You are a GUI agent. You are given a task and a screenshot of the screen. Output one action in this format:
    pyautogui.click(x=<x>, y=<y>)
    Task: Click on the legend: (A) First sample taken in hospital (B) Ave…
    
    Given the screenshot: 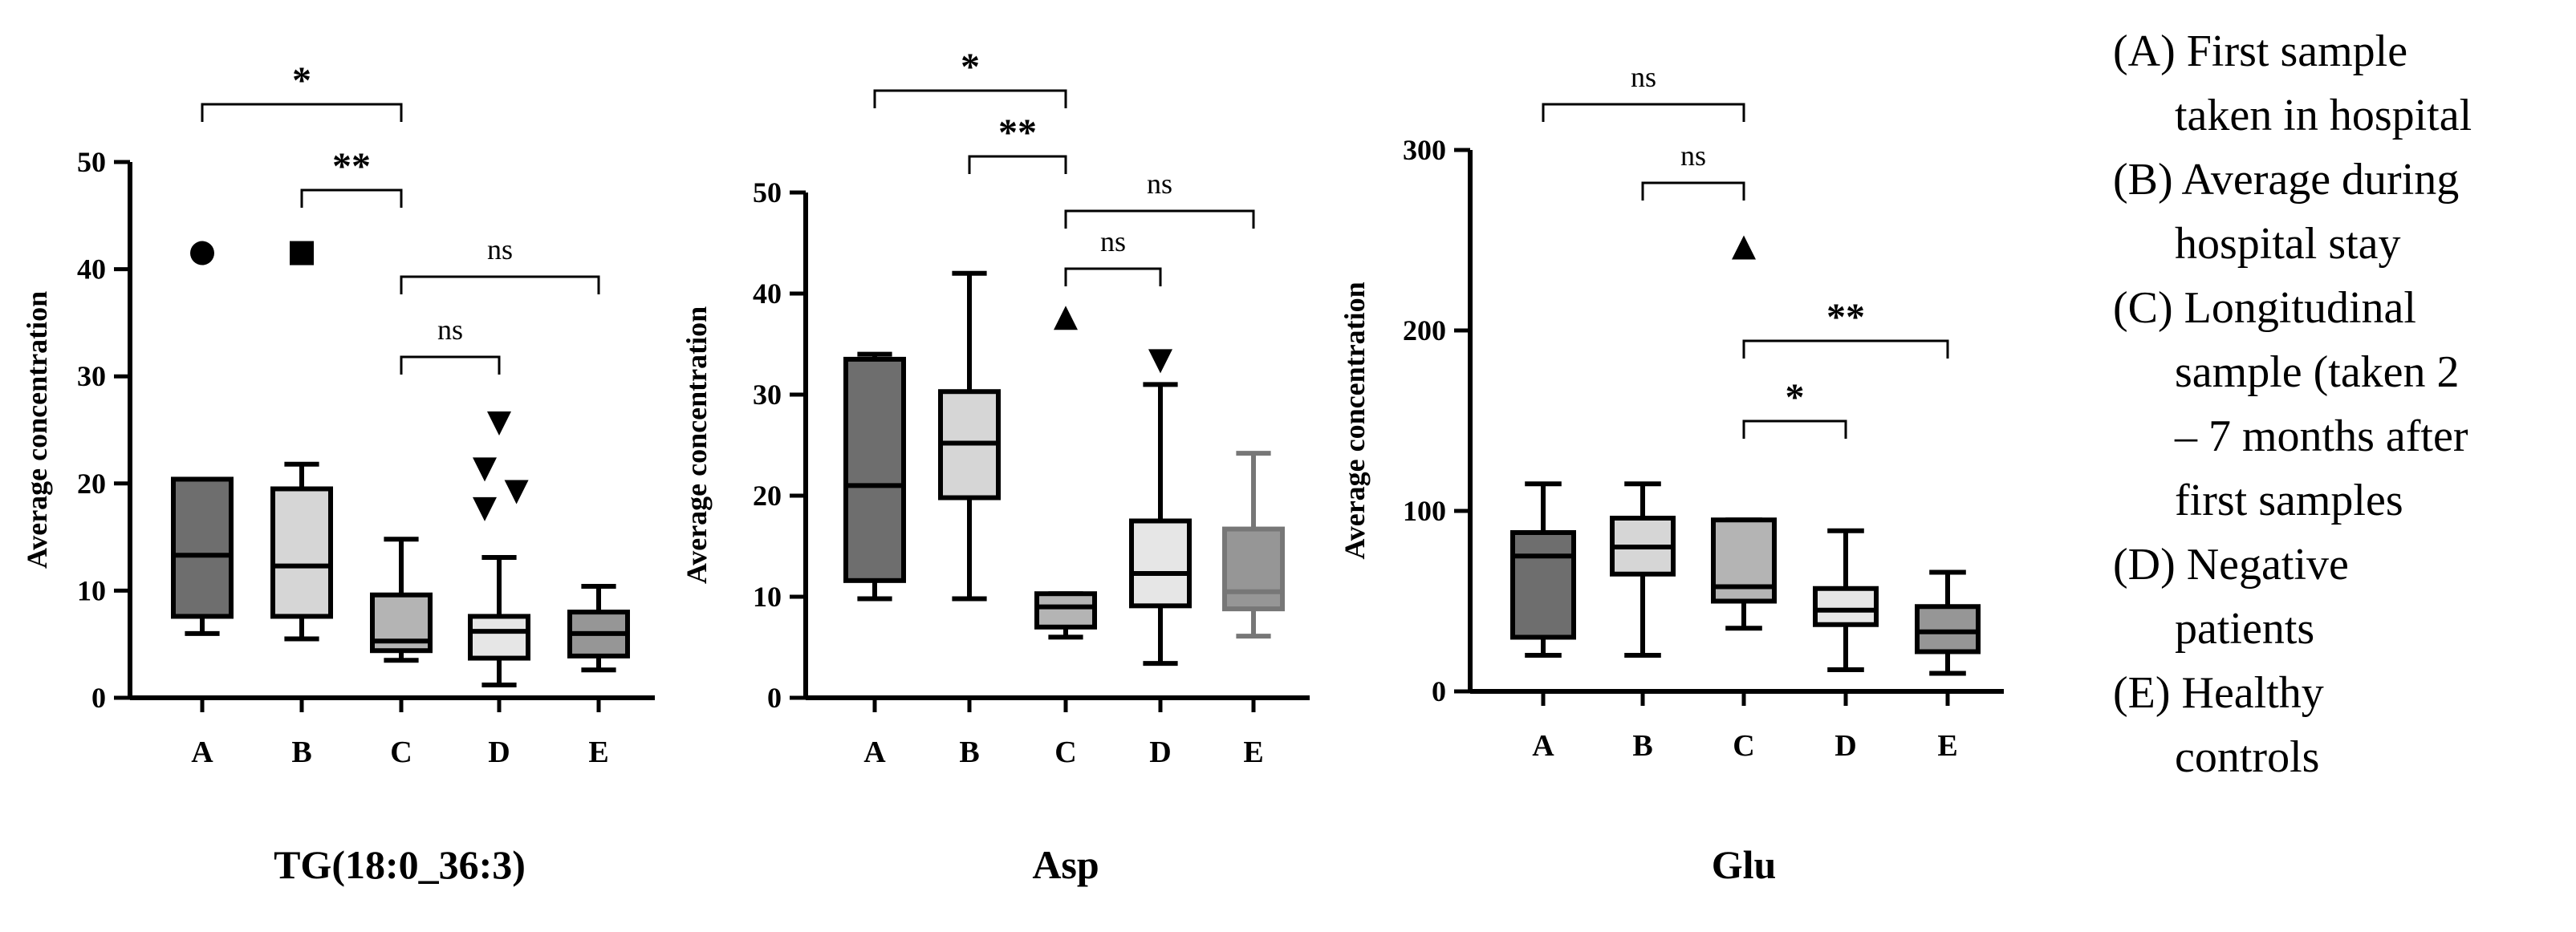 What is the action you would take?
    pyautogui.click(x=2292, y=404)
    